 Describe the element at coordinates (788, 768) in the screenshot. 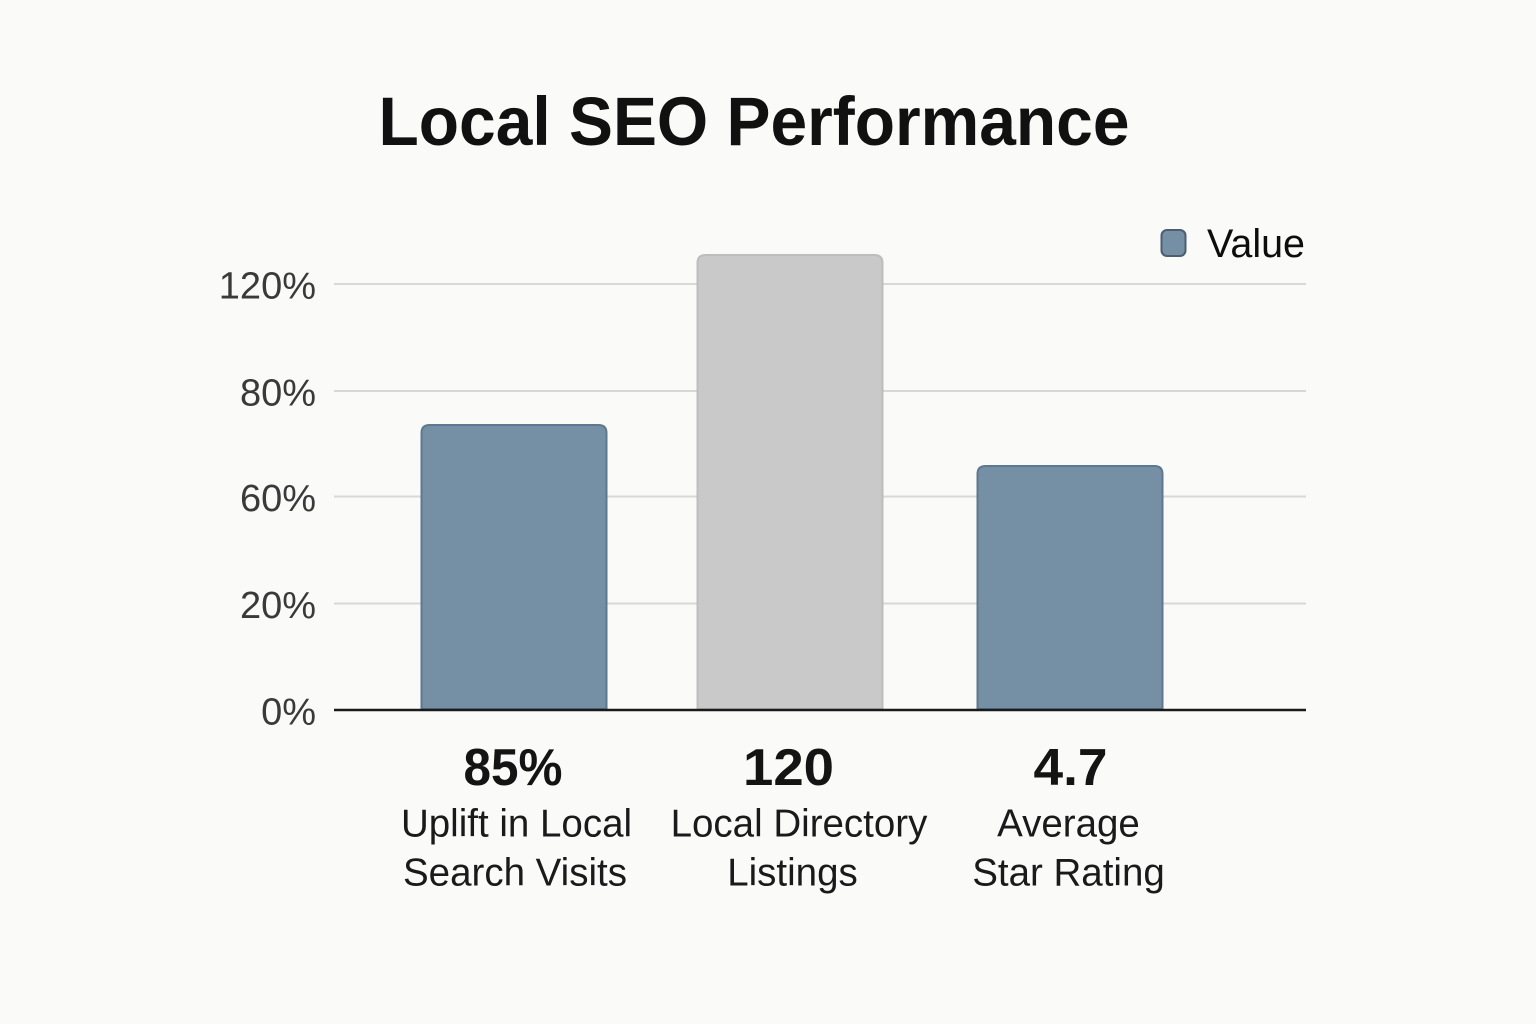

I see `svg-text: 120` at that location.